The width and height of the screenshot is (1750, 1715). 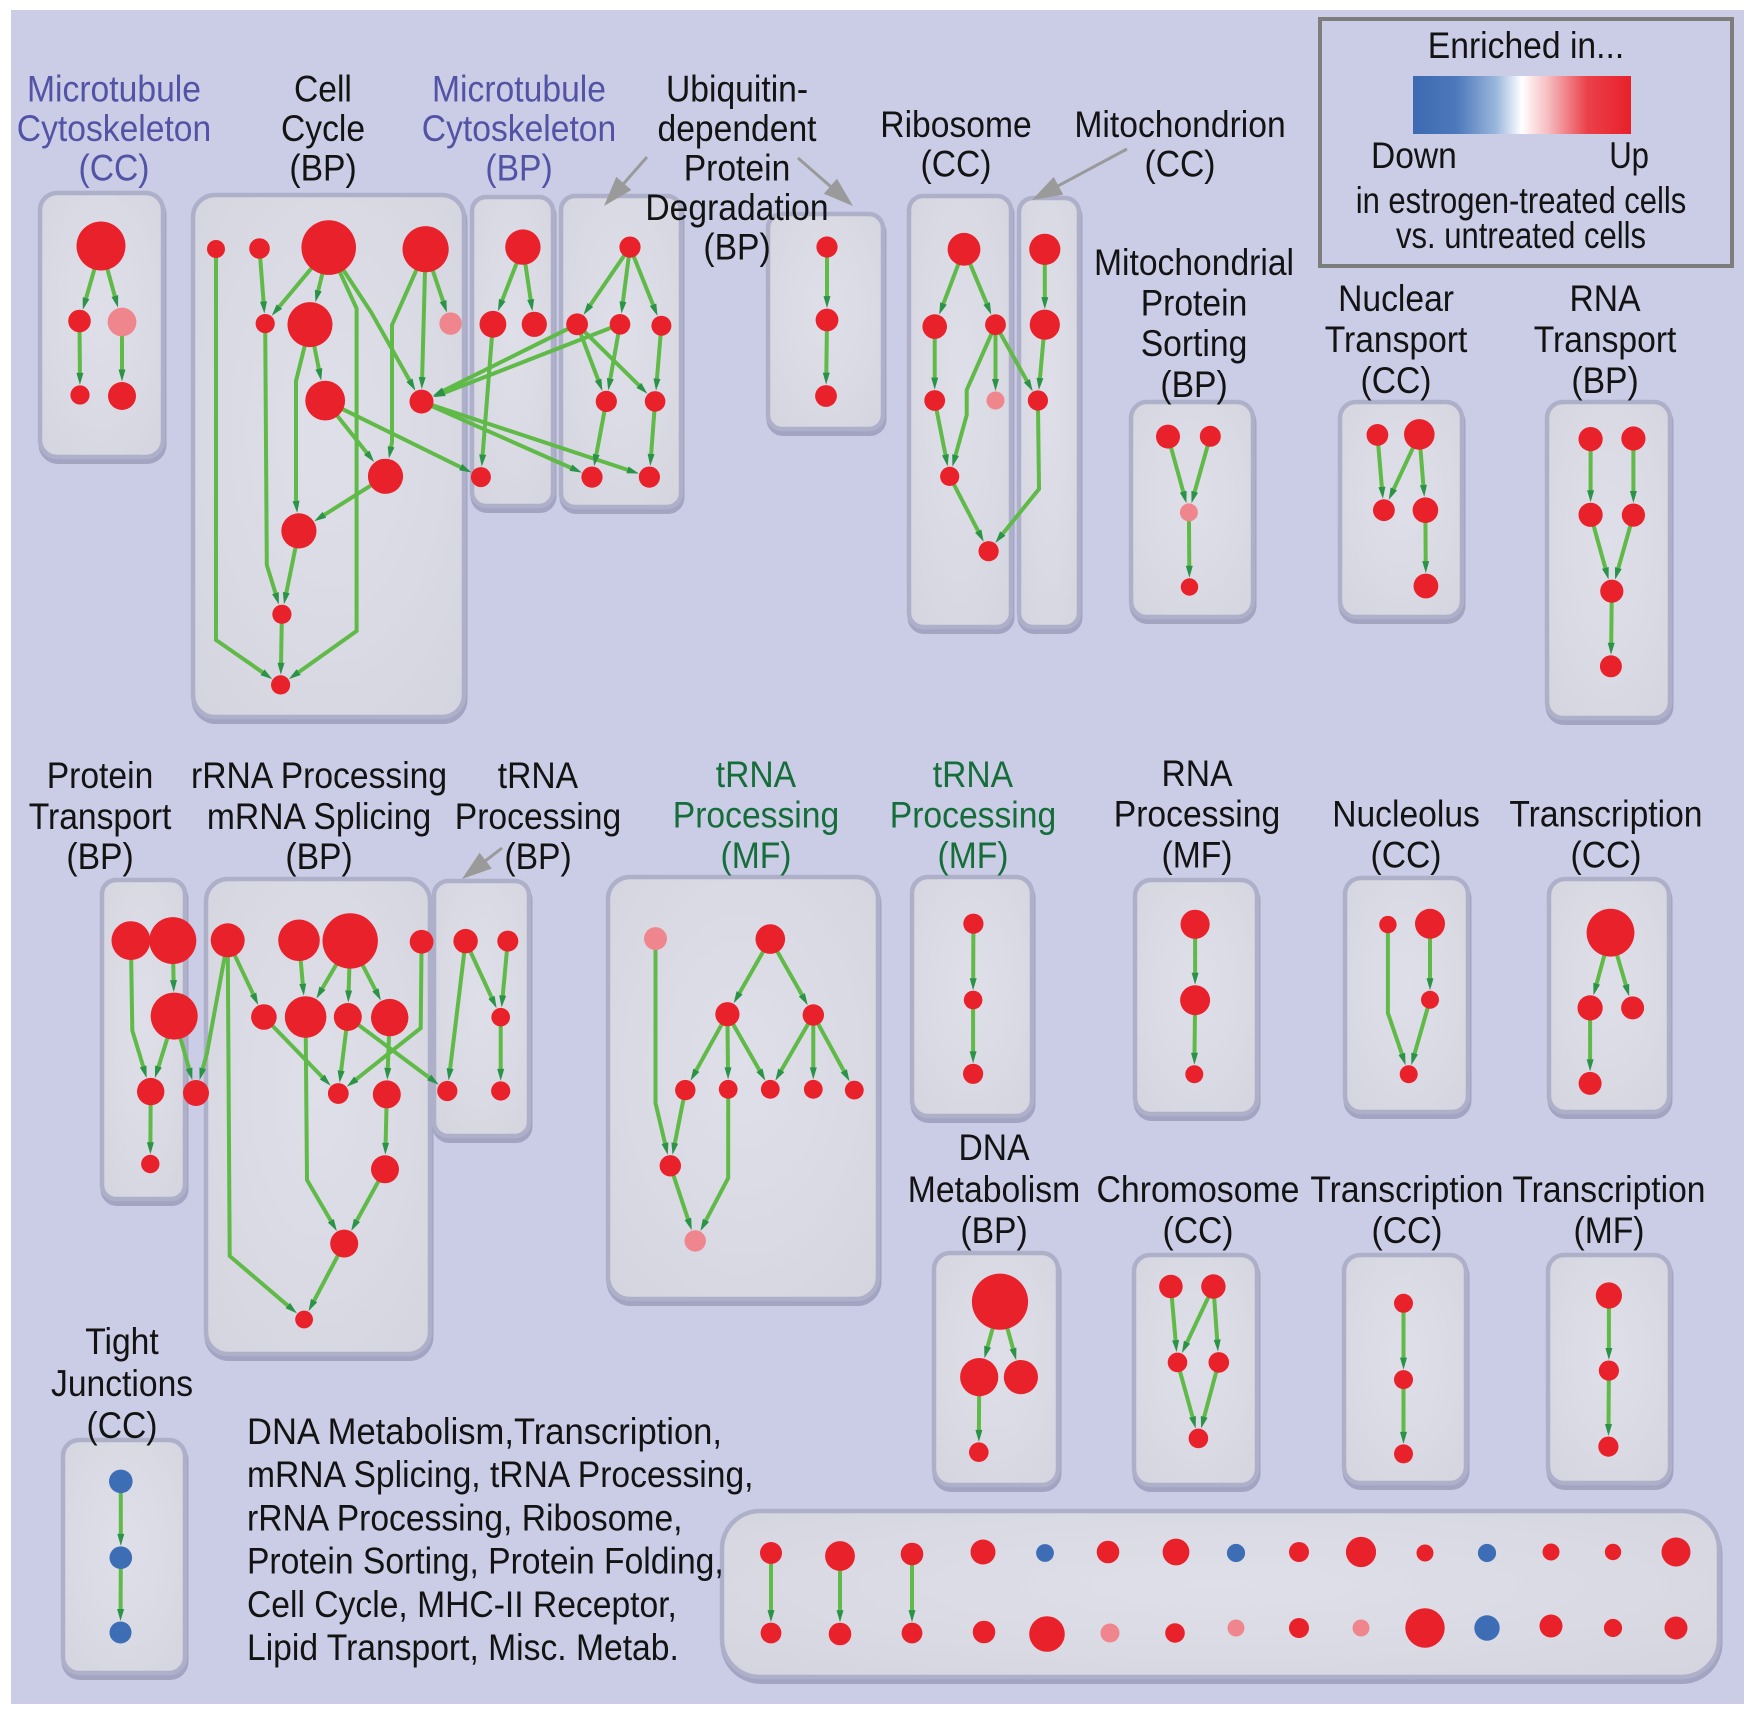 I want to click on svg-text: Down, so click(x=1414, y=155).